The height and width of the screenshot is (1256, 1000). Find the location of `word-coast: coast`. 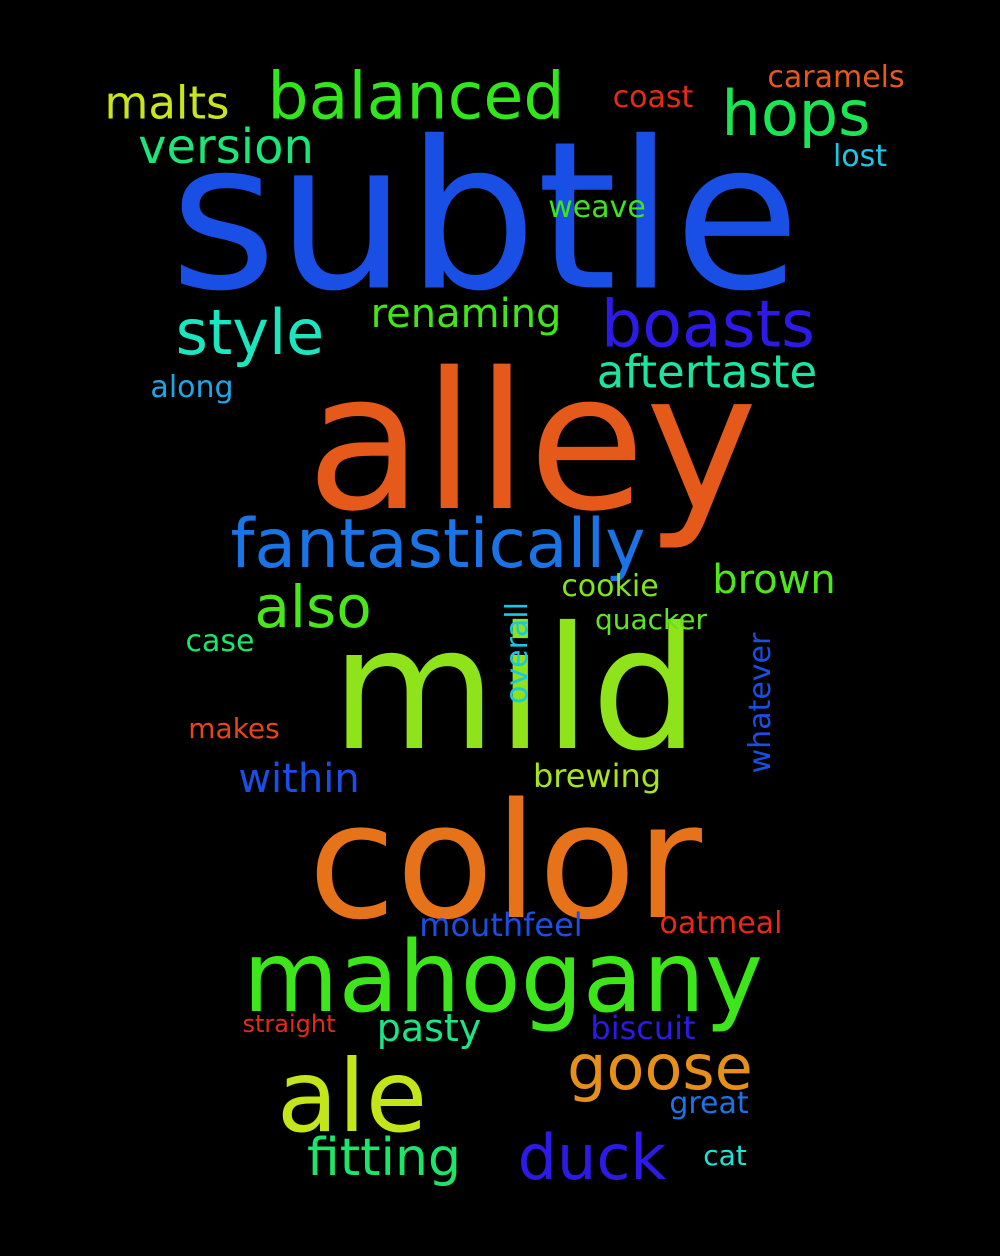

word-coast: coast is located at coordinates (653, 97).